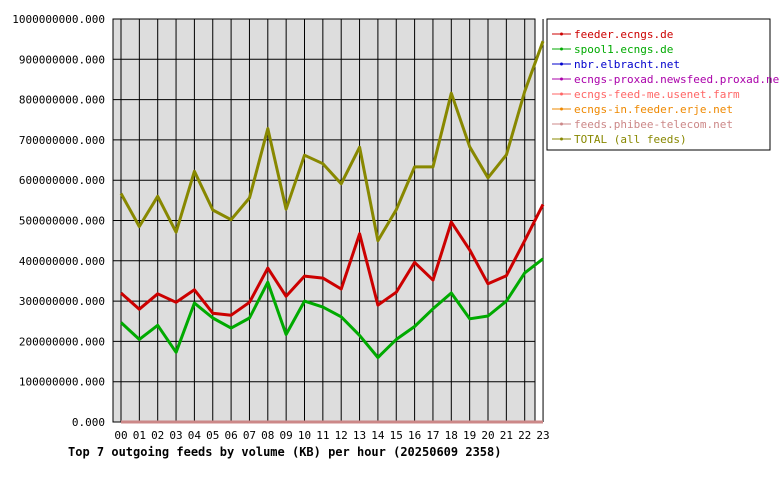  I want to click on x-tick-label: 08, so click(267, 435).